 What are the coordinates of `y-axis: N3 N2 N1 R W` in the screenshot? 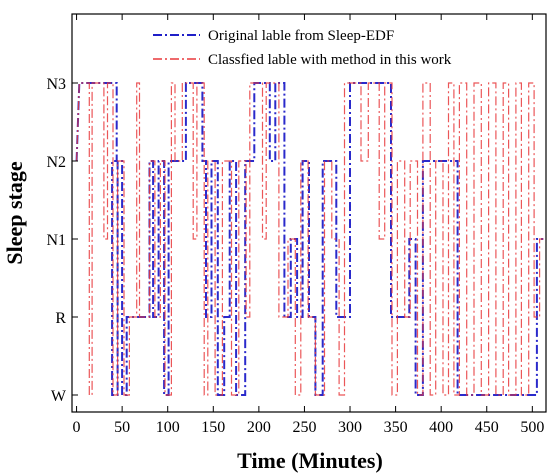 It's located at (62, 240).